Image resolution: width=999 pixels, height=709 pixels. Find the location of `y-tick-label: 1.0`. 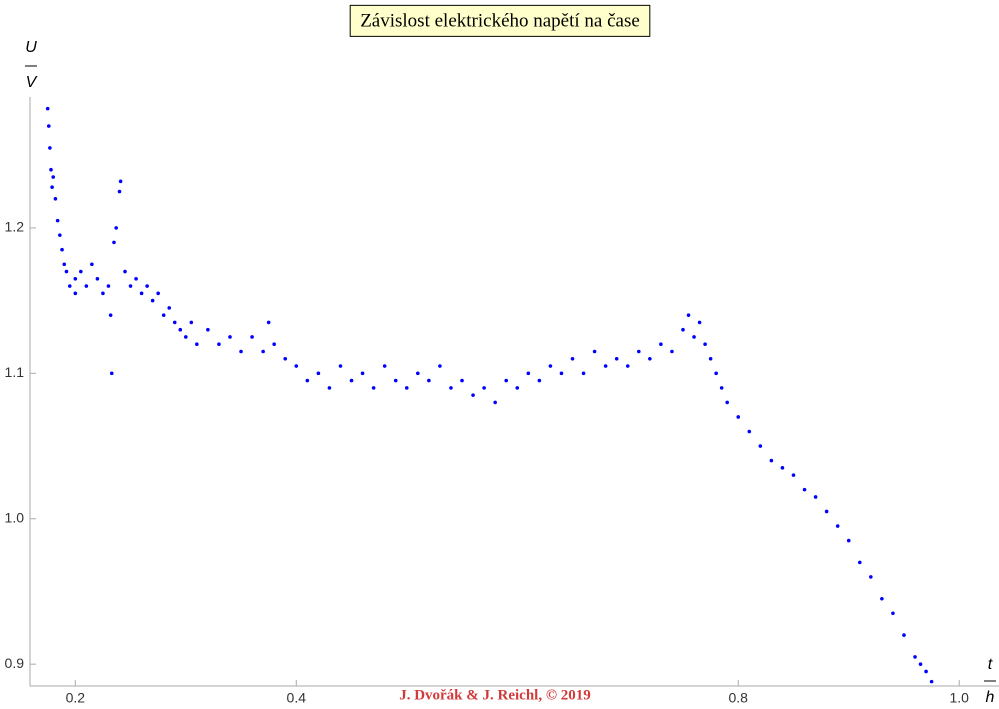

y-tick-label: 1.0 is located at coordinates (15, 517).